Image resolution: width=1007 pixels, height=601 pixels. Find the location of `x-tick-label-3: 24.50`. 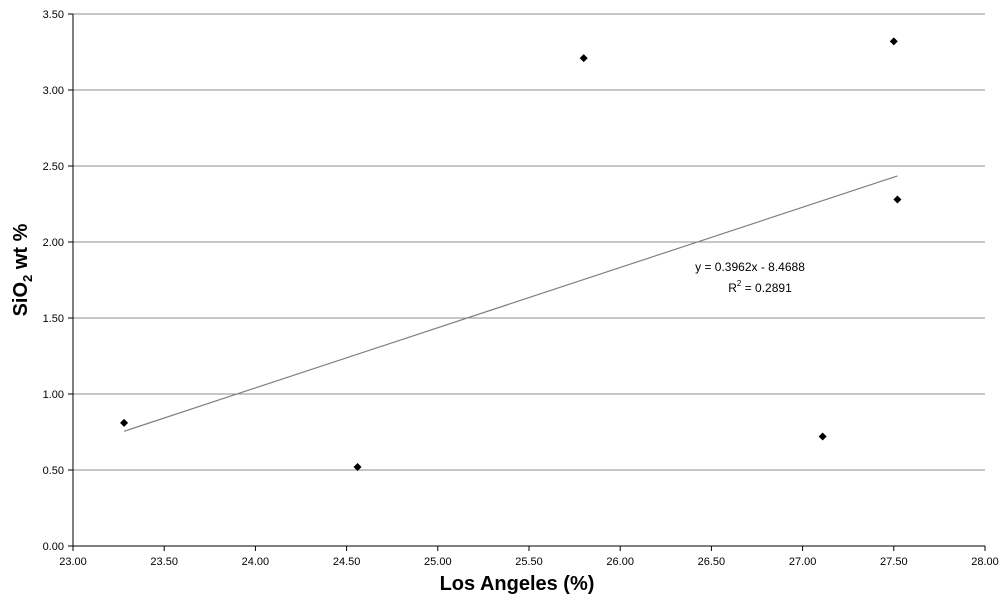

x-tick-label-3: 24.50 is located at coordinates (347, 562).